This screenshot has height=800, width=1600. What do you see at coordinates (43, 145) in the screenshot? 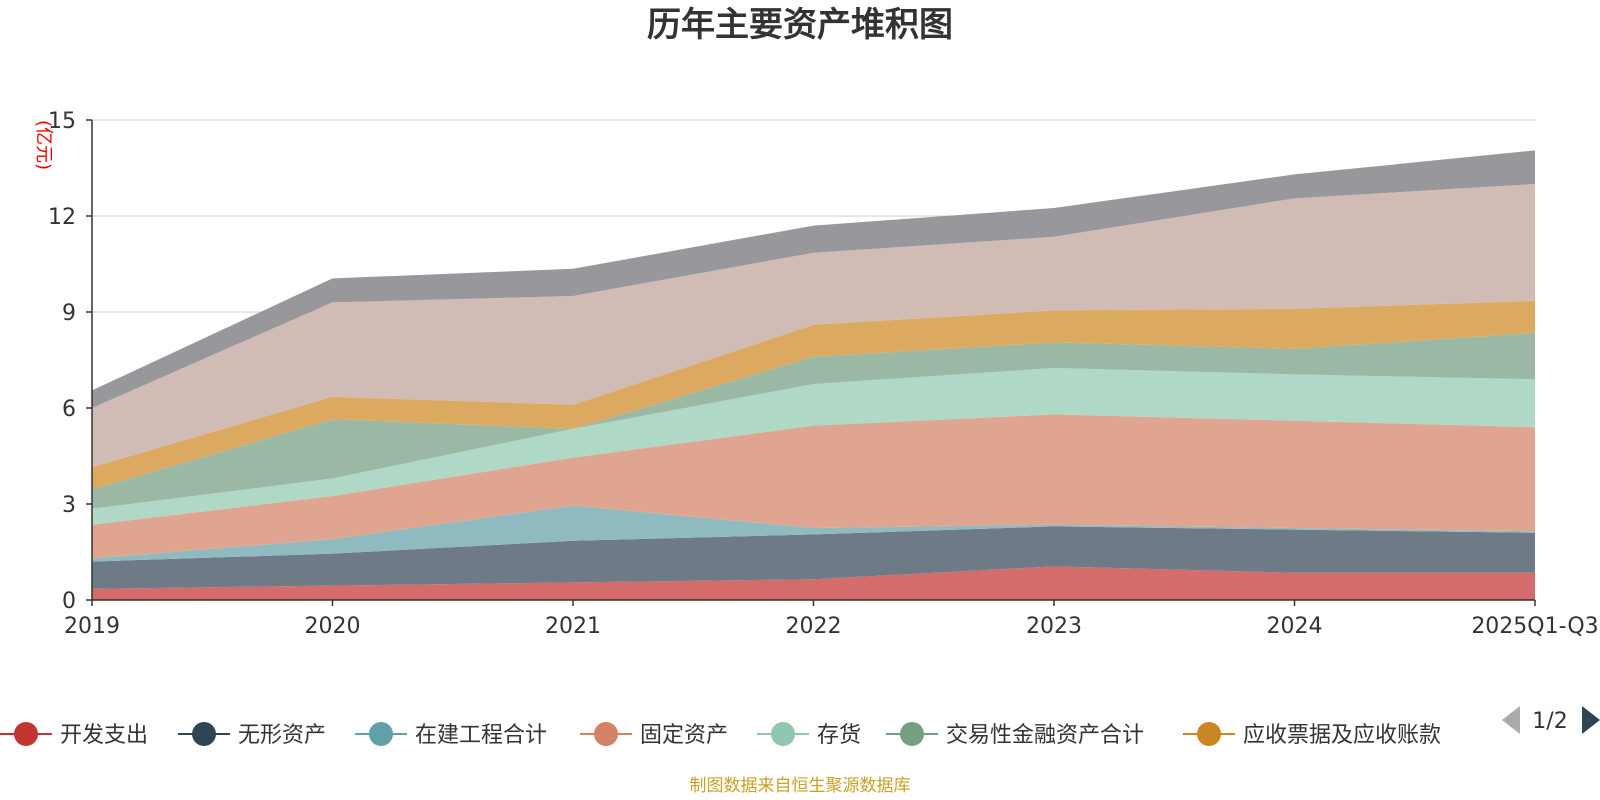
I see `y-axis-unit: (亿元)` at bounding box center [43, 145].